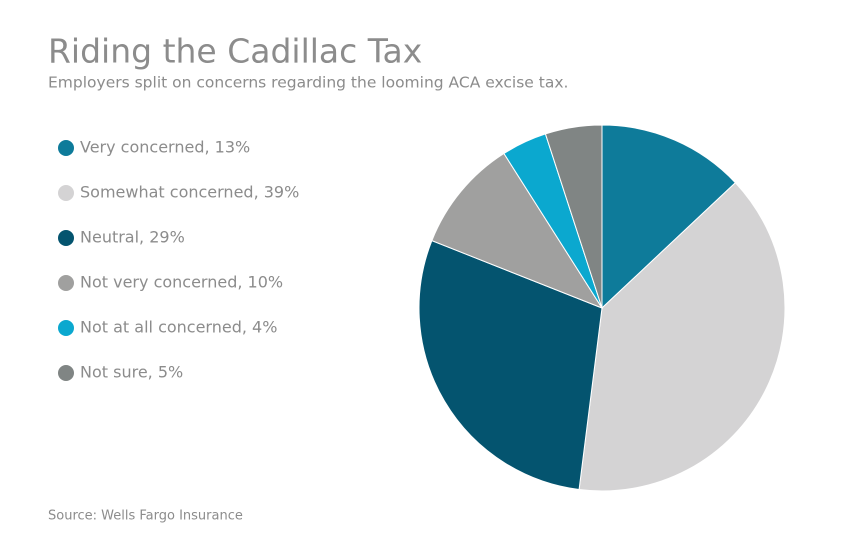 The height and width of the screenshot is (550, 843). What do you see at coordinates (189, 192) in the screenshot?
I see `legend-label: Somewhat concerned, 39%` at bounding box center [189, 192].